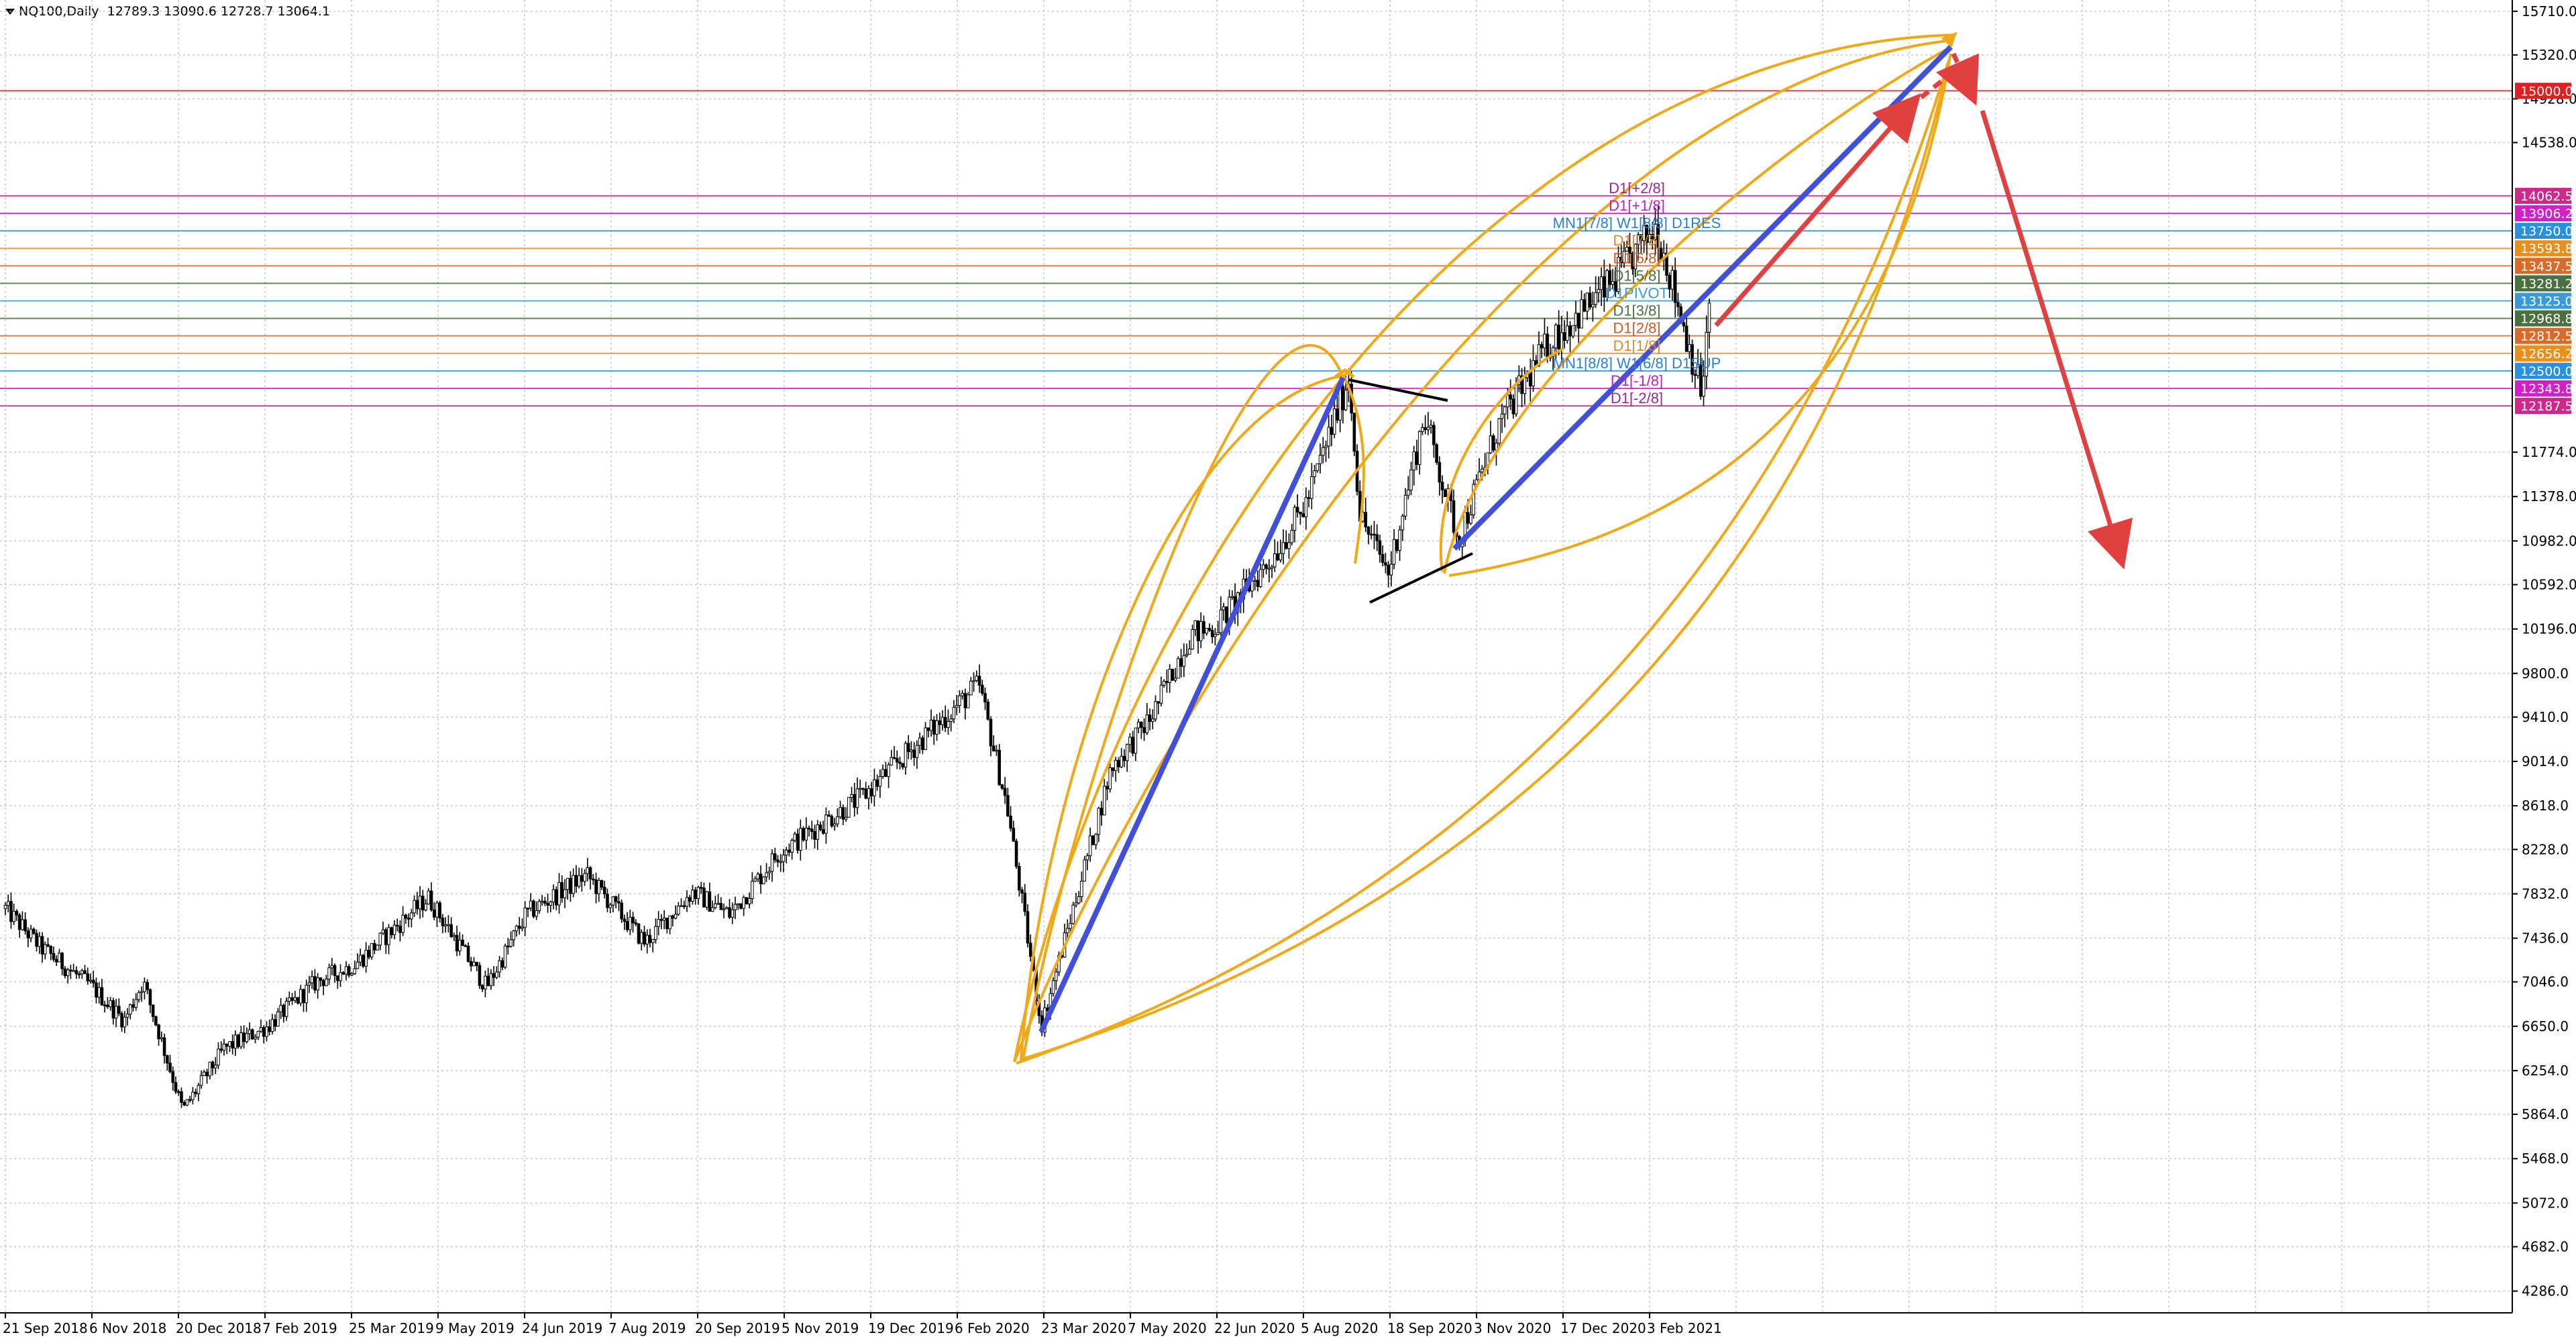  What do you see at coordinates (1344, 373) in the screenshot?
I see `orange-peak-marker` at bounding box center [1344, 373].